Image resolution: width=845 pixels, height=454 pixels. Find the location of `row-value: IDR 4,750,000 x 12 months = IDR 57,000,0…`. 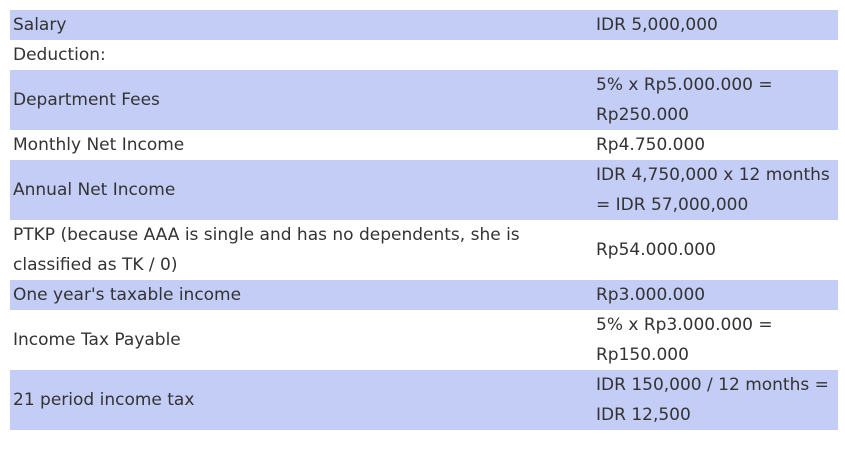

row-value: IDR 4,750,000 x 12 months = IDR 57,000,0… is located at coordinates (716, 190).